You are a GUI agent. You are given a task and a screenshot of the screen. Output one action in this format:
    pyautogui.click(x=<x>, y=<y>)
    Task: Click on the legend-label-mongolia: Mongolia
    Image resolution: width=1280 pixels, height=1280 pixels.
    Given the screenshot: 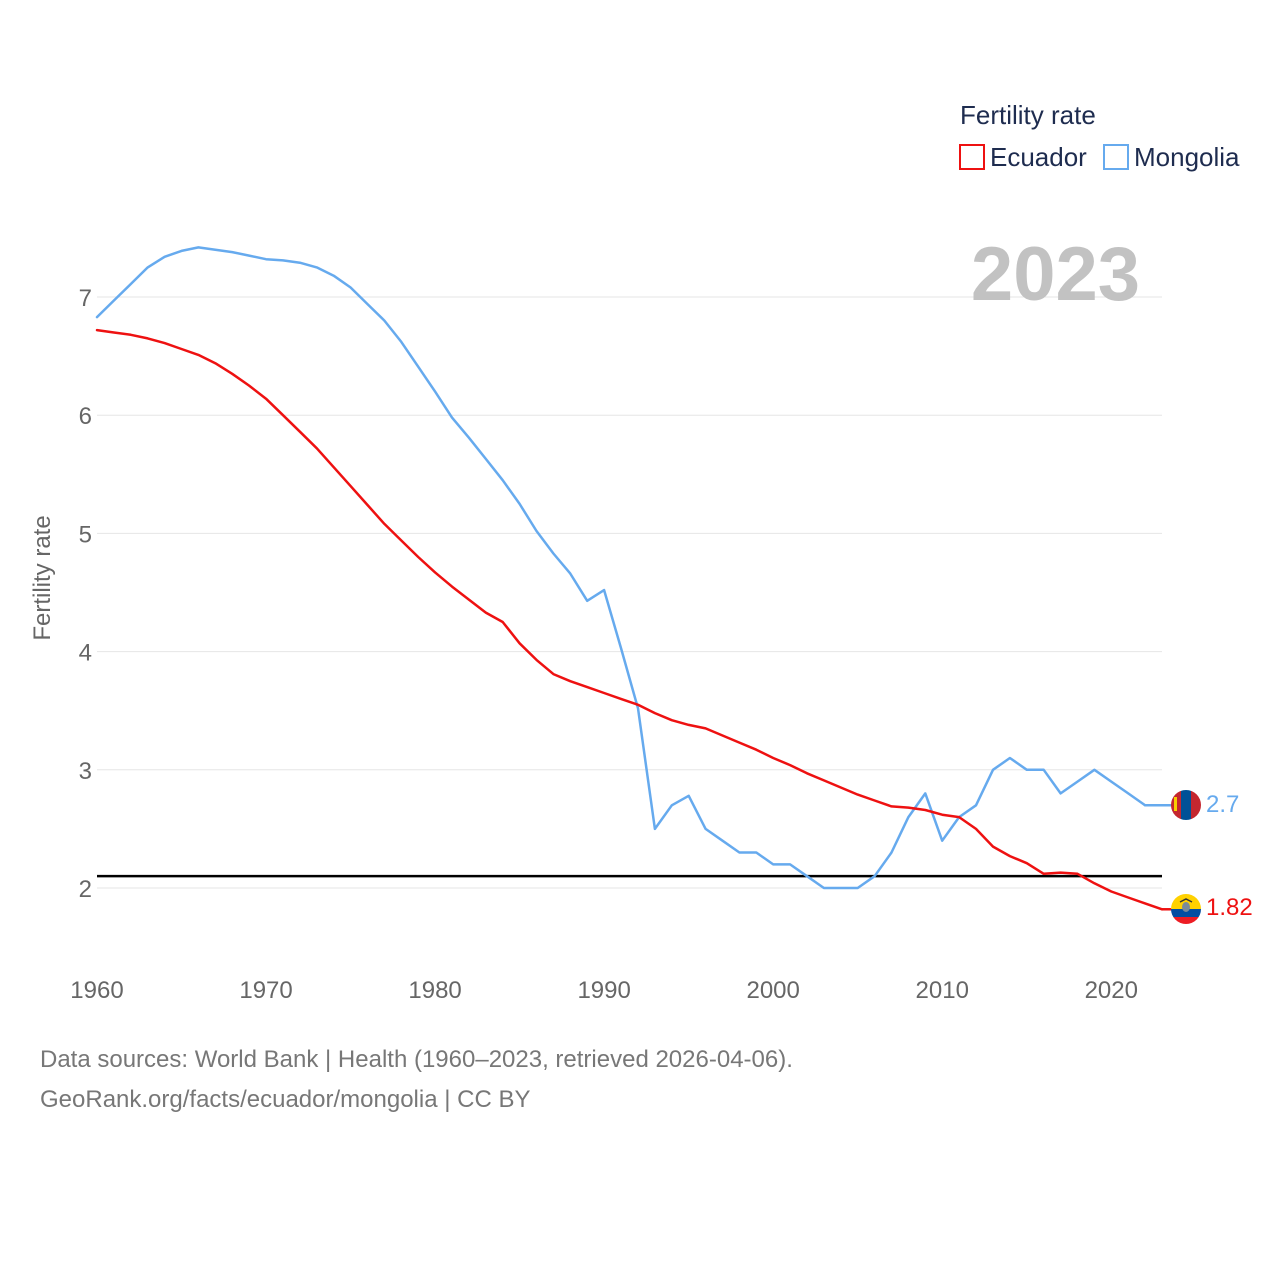 What is the action you would take?
    pyautogui.click(x=1187, y=157)
    